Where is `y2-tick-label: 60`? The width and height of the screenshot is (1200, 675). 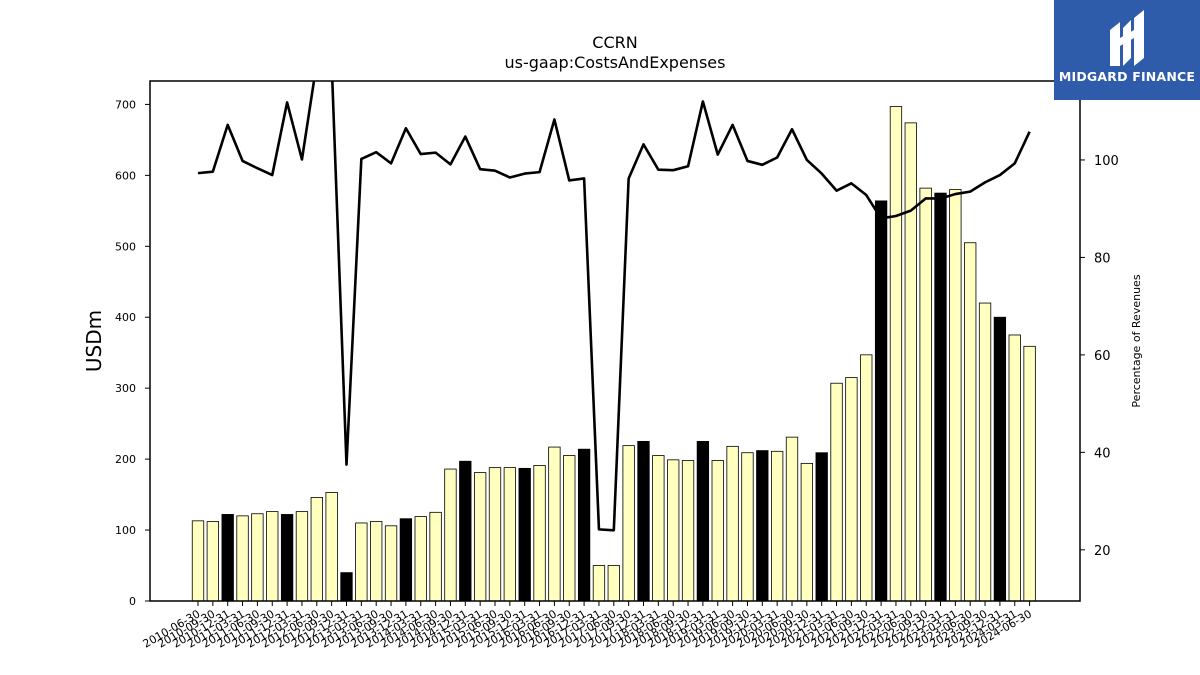
y2-tick-label: 60 is located at coordinates (1102, 356).